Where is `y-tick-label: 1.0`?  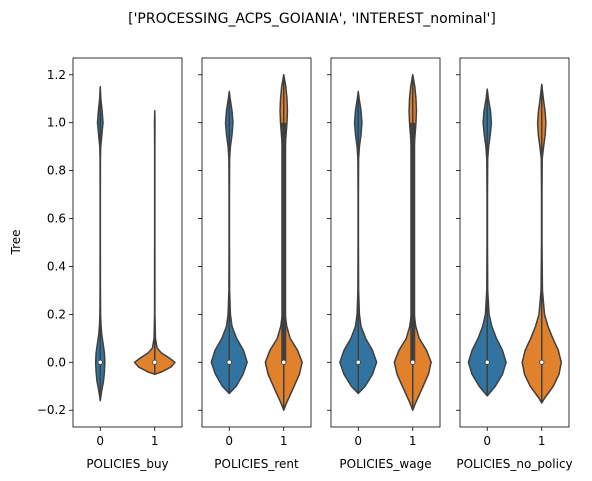 y-tick-label: 1.0 is located at coordinates (56, 123).